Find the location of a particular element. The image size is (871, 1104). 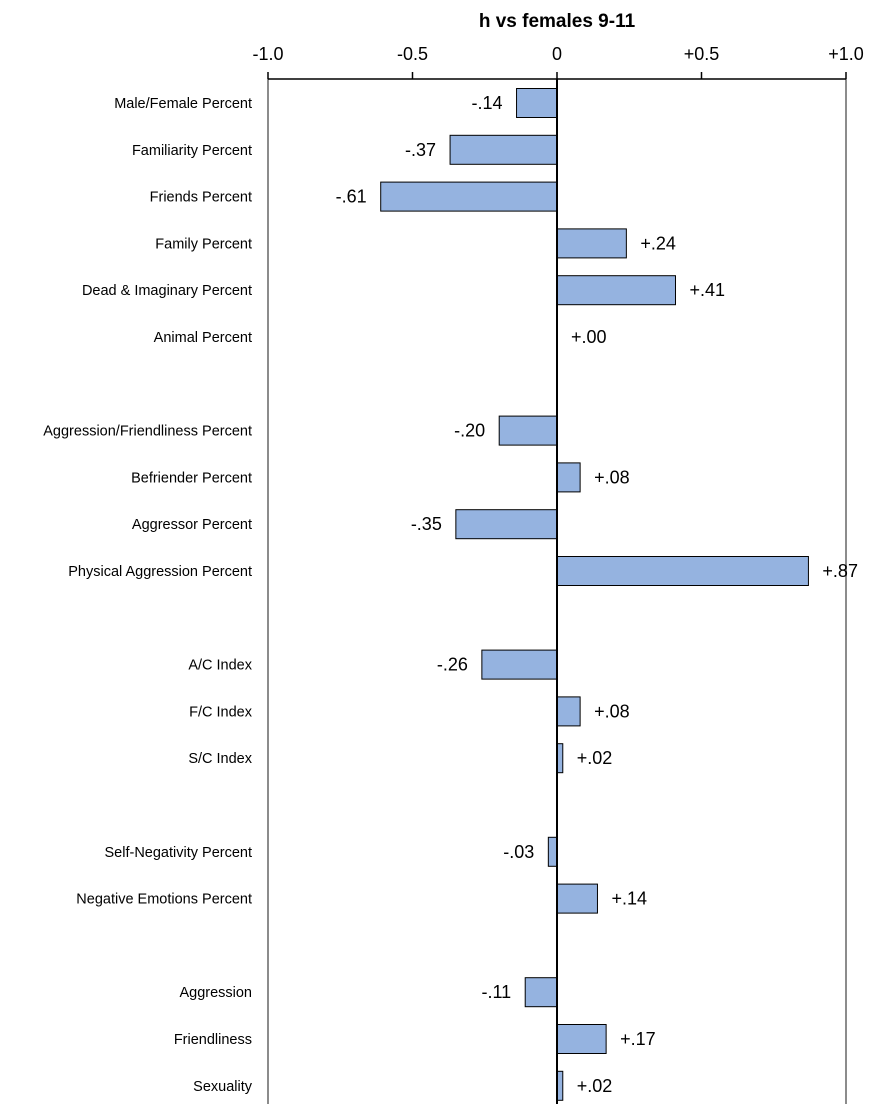

data-label: +.41 is located at coordinates (707, 290).